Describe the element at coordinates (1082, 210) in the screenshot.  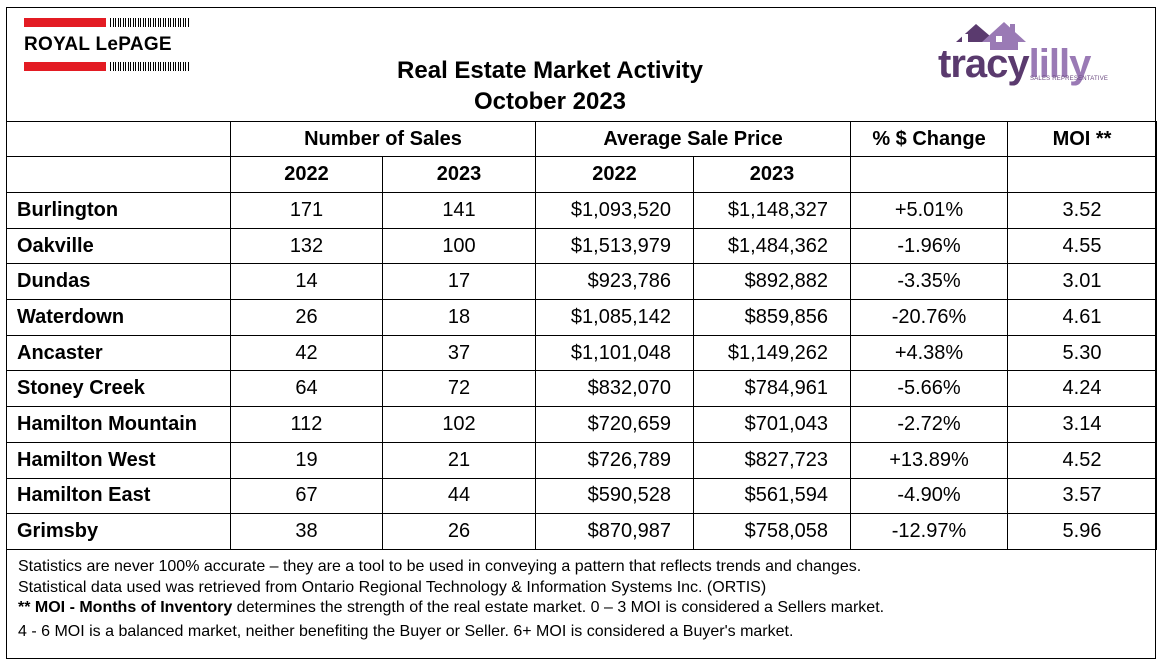
I see `cell-moi: 3.52` at that location.